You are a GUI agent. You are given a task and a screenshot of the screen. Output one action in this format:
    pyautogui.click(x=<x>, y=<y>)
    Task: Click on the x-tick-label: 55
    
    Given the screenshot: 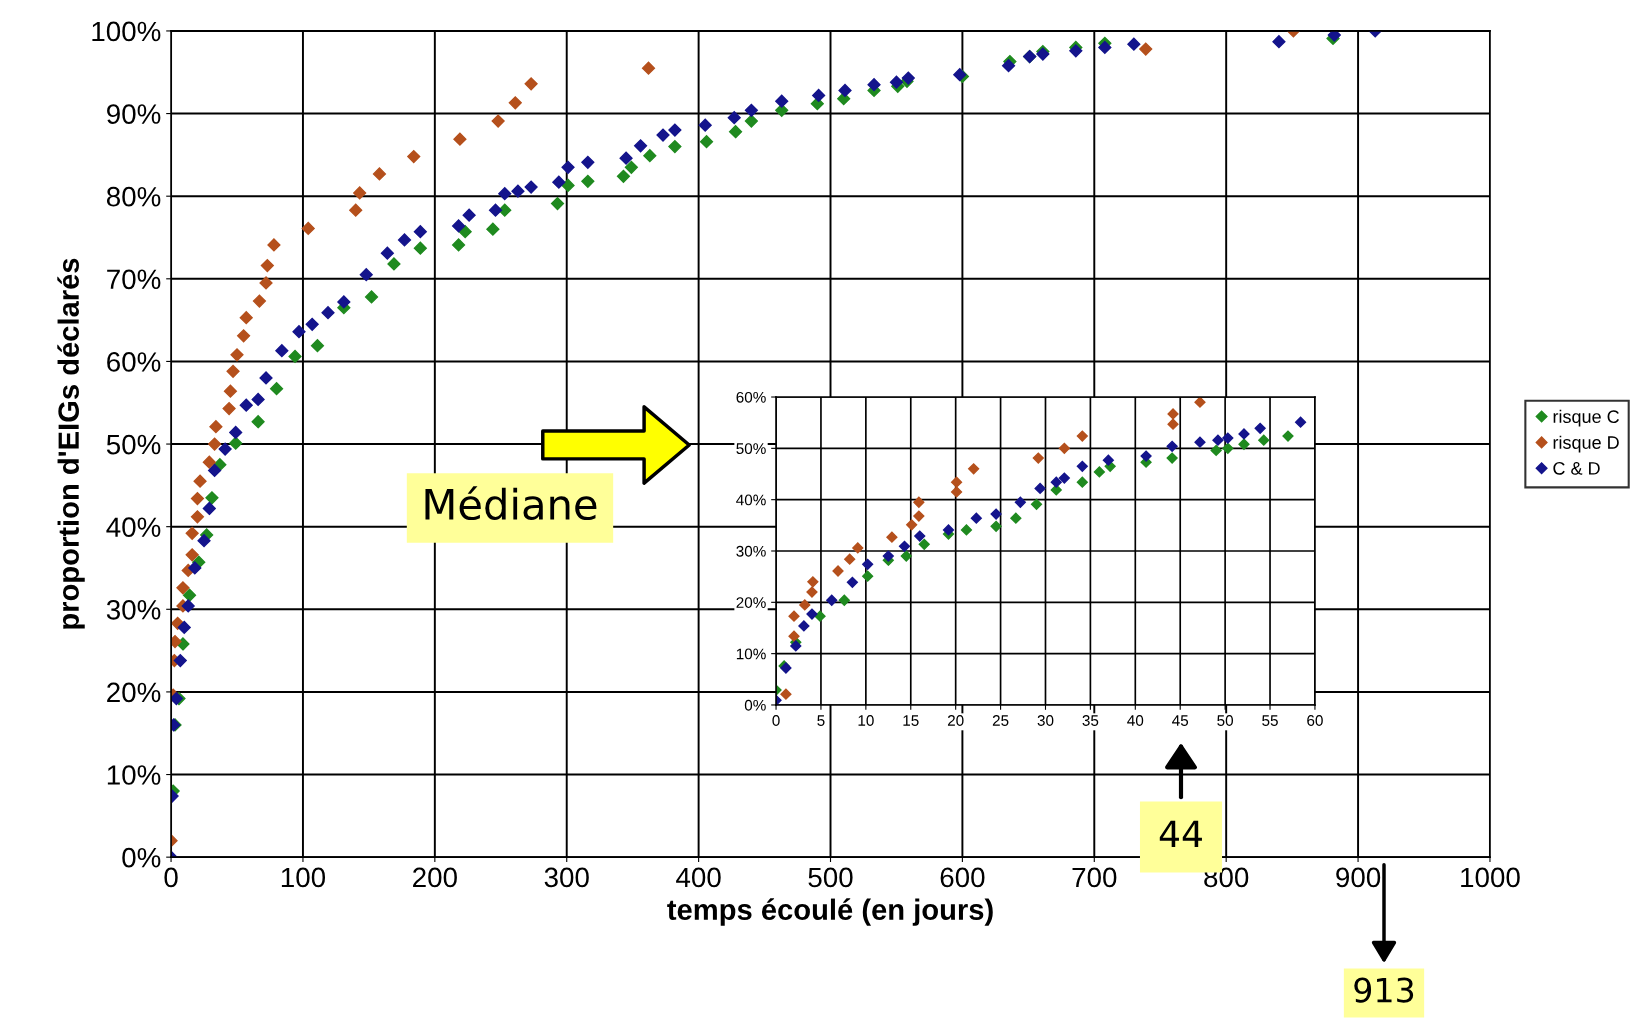 What is the action you would take?
    pyautogui.click(x=1270, y=720)
    